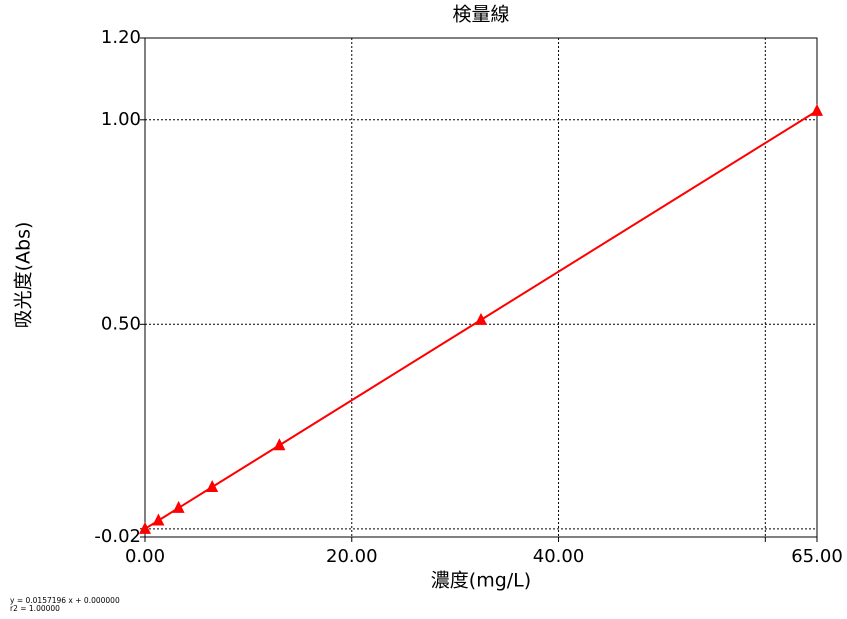  Describe the element at coordinates (121, 323) in the screenshot. I see `y-tick-label: 0.50` at that location.